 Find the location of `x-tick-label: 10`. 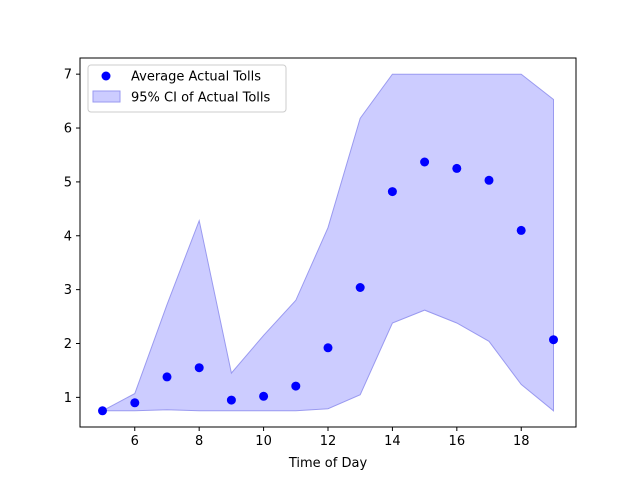

x-tick-label: 10 is located at coordinates (263, 441).